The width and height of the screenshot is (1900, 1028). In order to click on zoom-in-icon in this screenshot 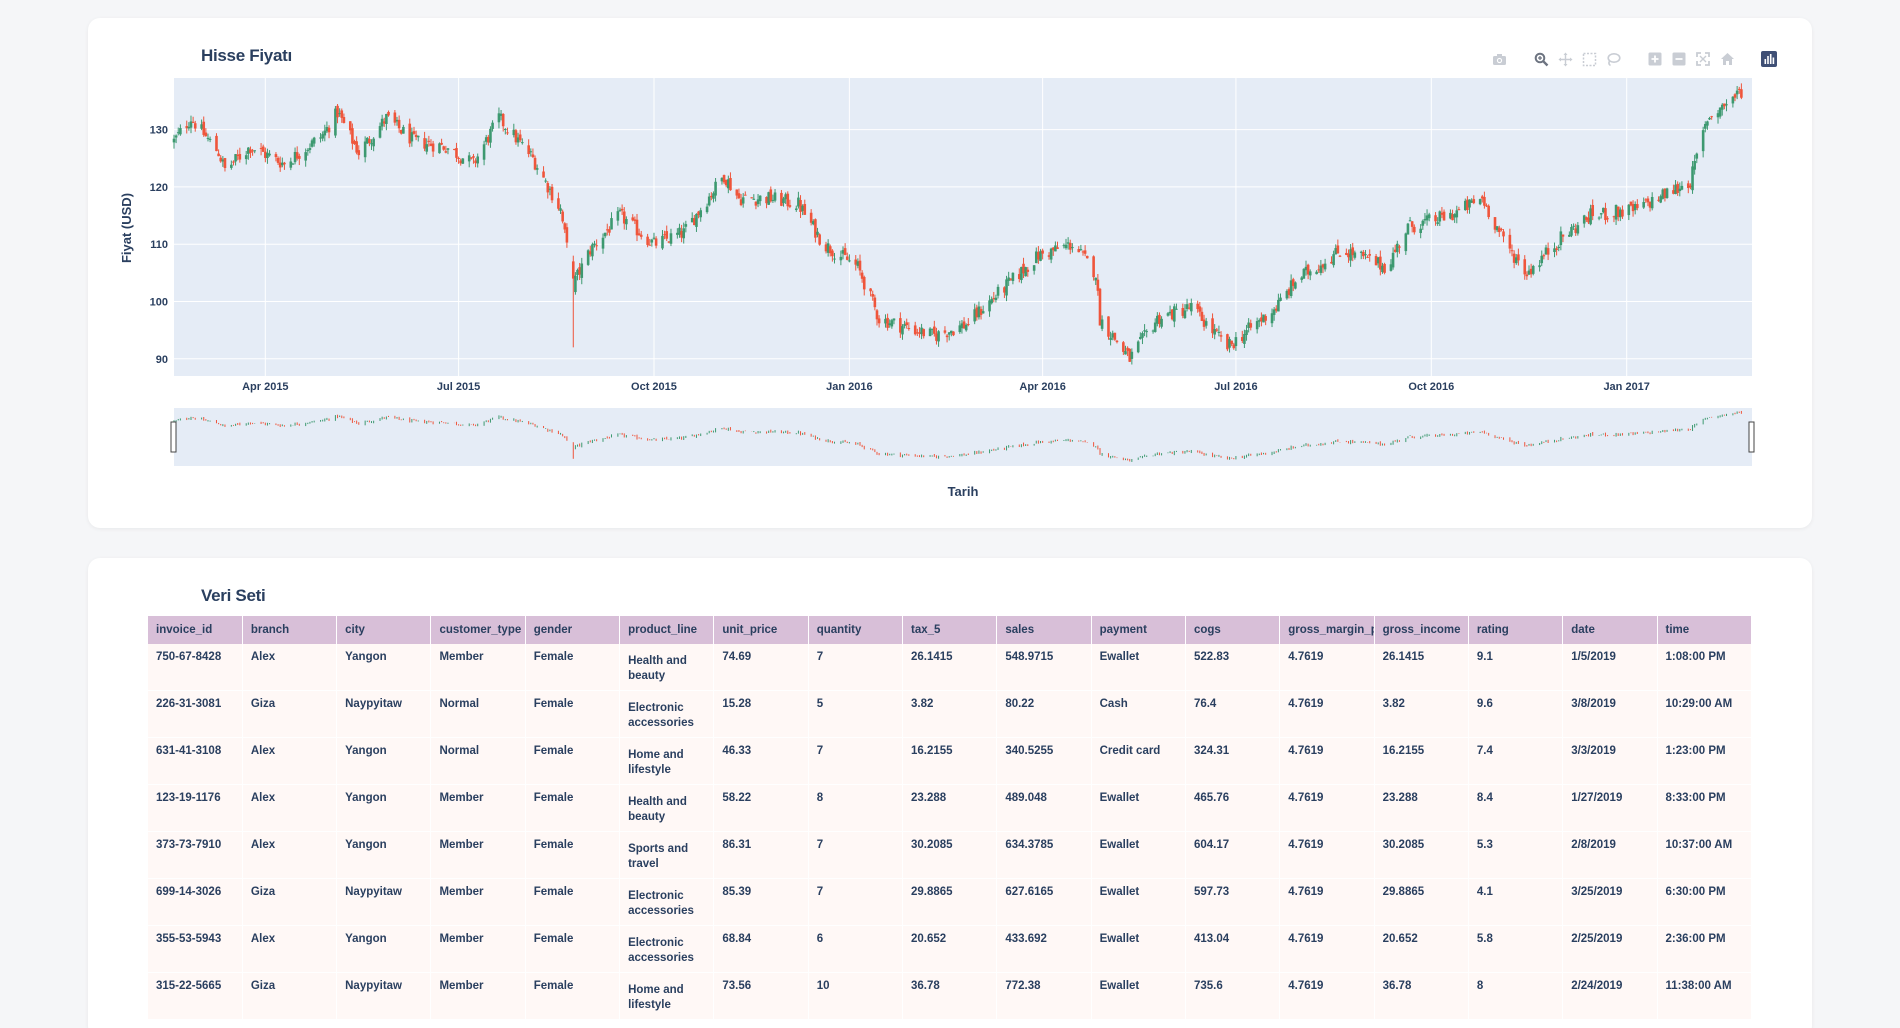, I will do `click(1655, 59)`.